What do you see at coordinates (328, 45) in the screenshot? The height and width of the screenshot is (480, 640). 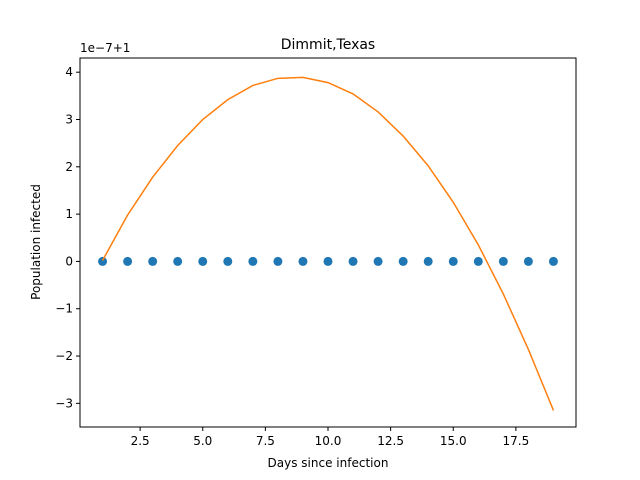 I see `chart-title: Dimmit,Texas` at bounding box center [328, 45].